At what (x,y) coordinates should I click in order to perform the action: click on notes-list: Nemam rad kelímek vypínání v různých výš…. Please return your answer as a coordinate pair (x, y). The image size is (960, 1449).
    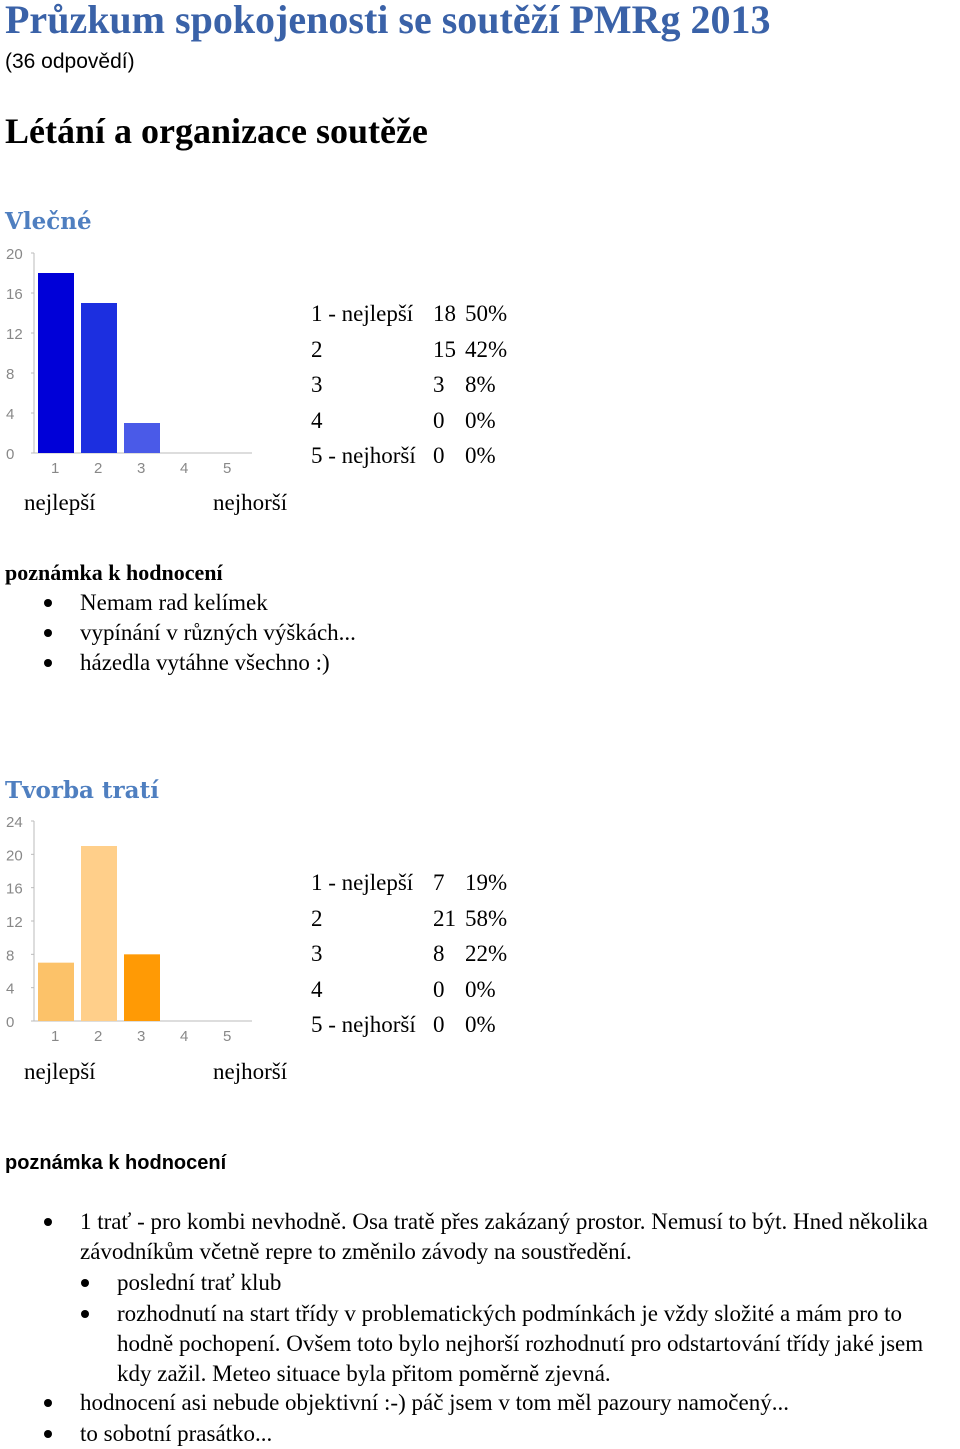
    Looking at the image, I should click on (470, 633).